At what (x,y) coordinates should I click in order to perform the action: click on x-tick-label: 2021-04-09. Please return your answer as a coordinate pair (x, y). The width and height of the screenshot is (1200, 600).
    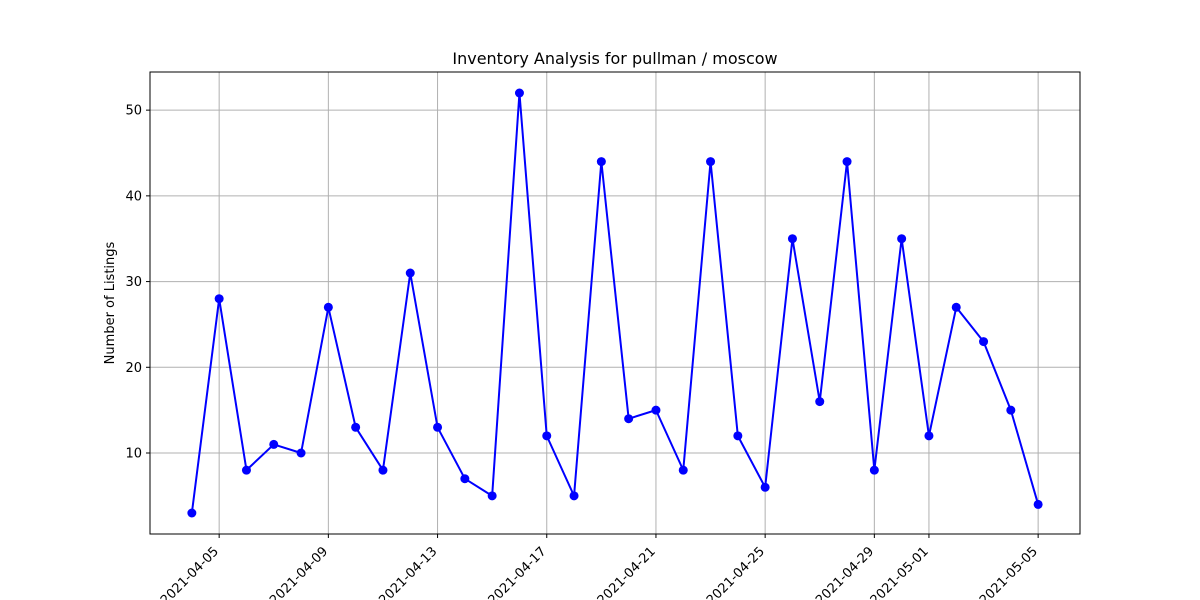
    Looking at the image, I should click on (299, 572).